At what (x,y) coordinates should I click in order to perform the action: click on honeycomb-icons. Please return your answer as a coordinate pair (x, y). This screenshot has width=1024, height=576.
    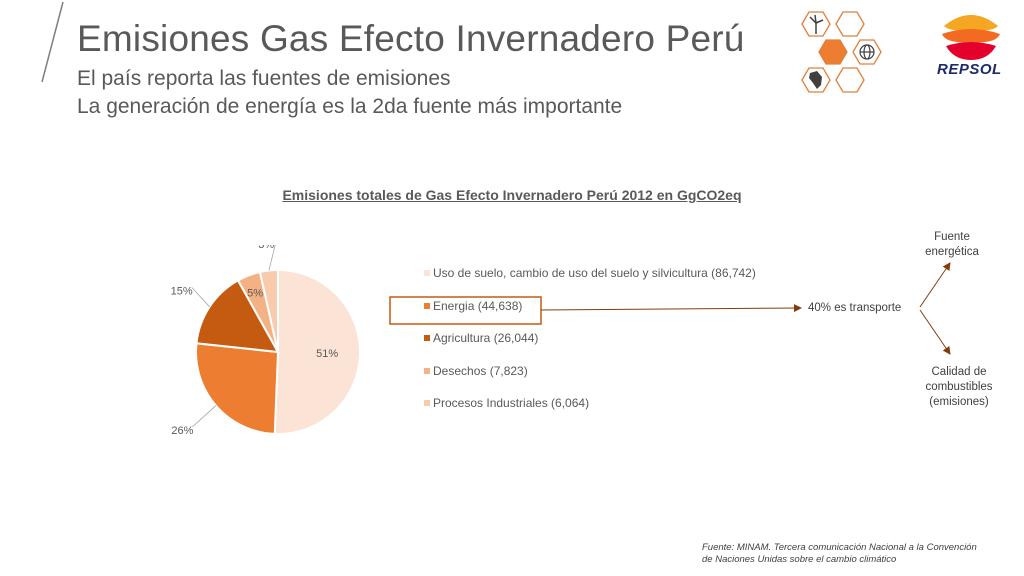
    Looking at the image, I should click on (841, 52).